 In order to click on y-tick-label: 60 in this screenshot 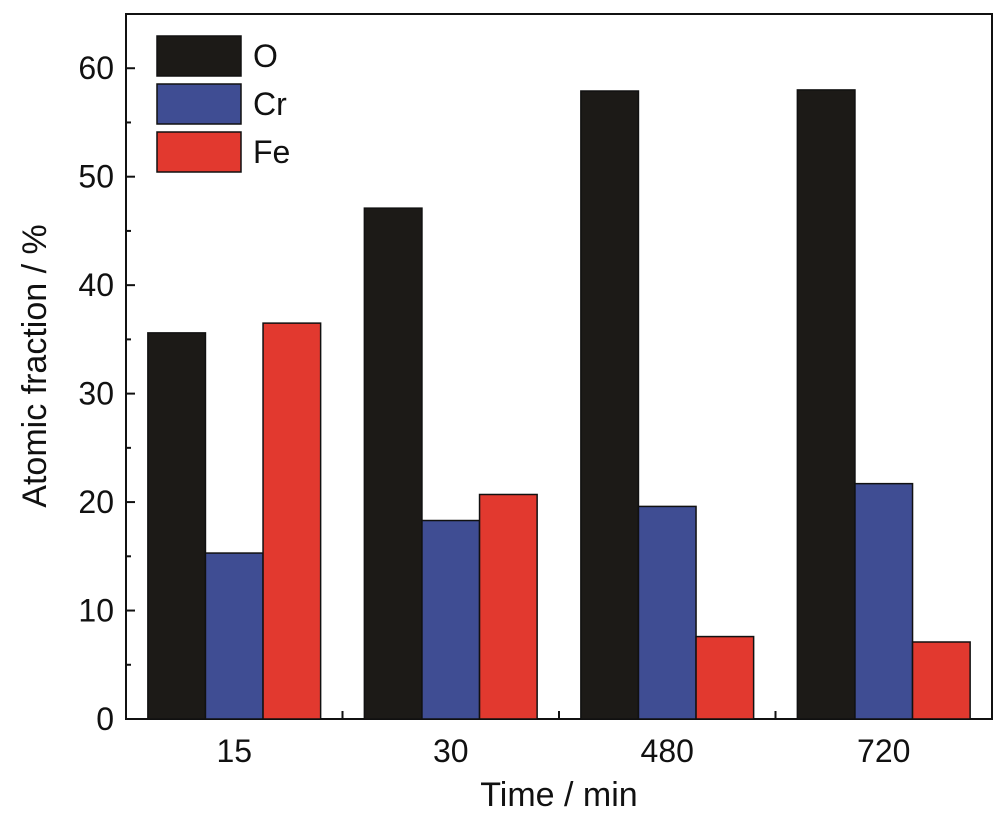, I will do `click(96, 68)`.